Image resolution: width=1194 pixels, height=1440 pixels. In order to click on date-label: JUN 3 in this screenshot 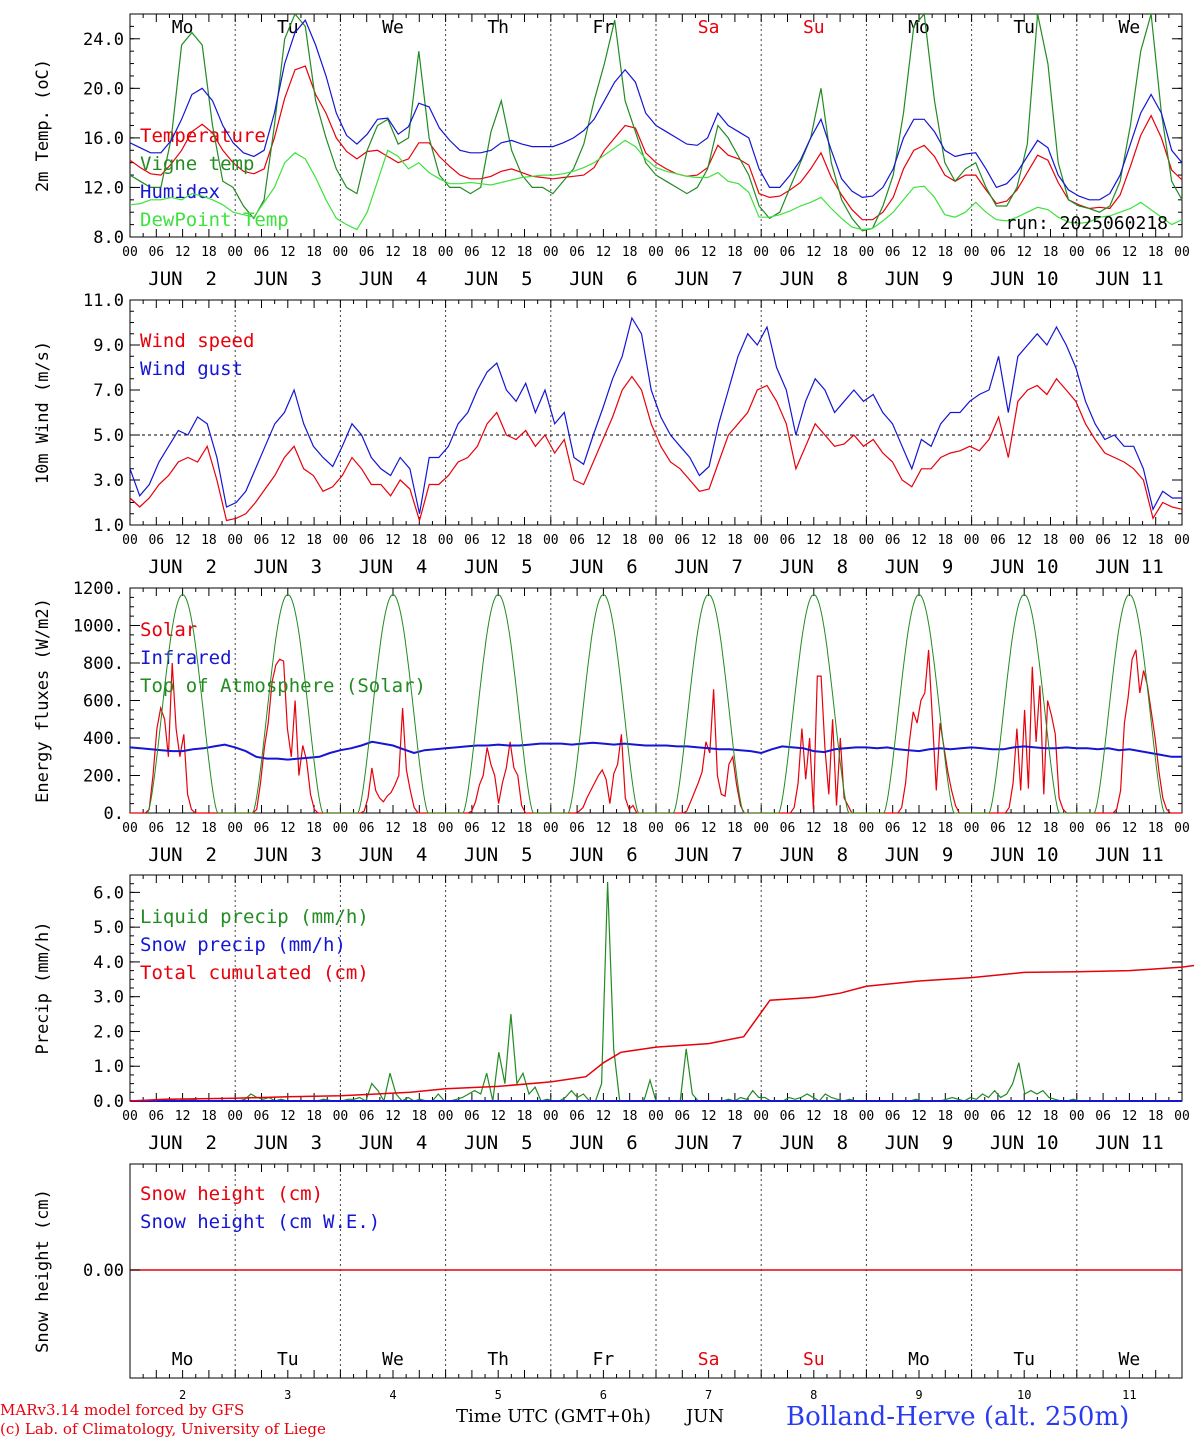, I will do `click(287, 855)`.